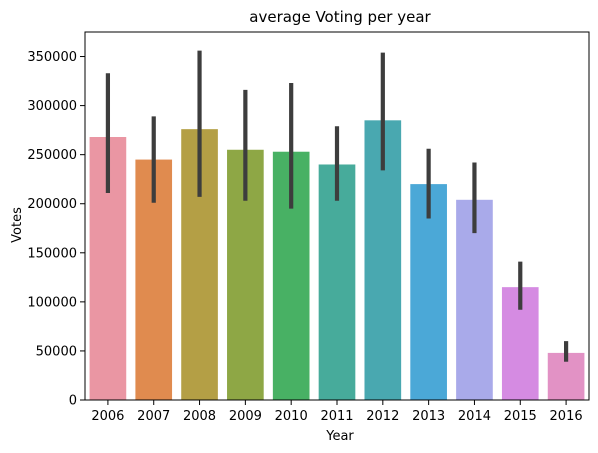  What do you see at coordinates (337, 282) in the screenshot?
I see `bar-2011` at bounding box center [337, 282].